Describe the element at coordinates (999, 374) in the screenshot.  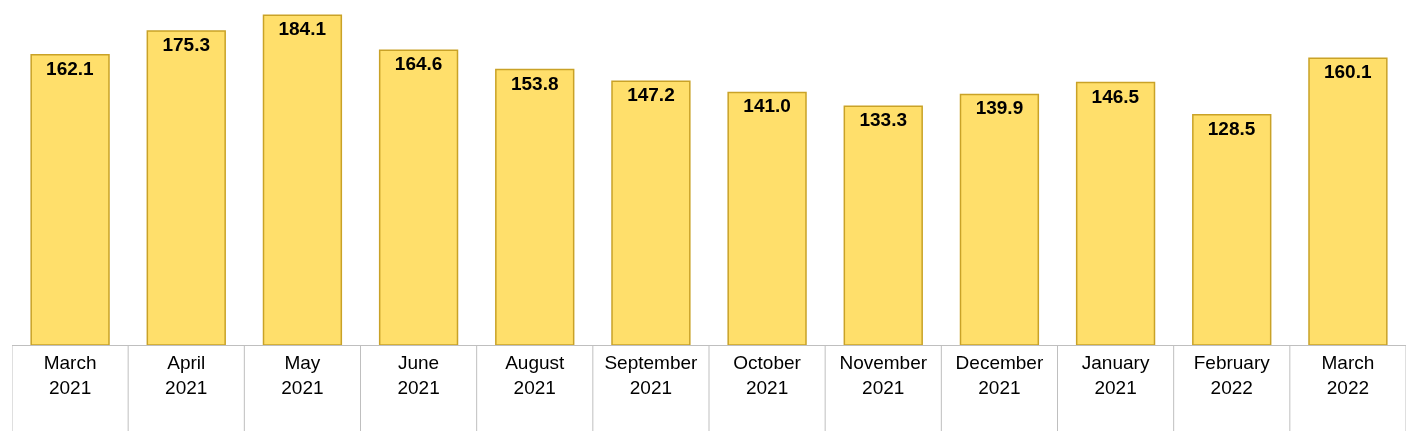
I see `x-tick-label: December 2021` at that location.